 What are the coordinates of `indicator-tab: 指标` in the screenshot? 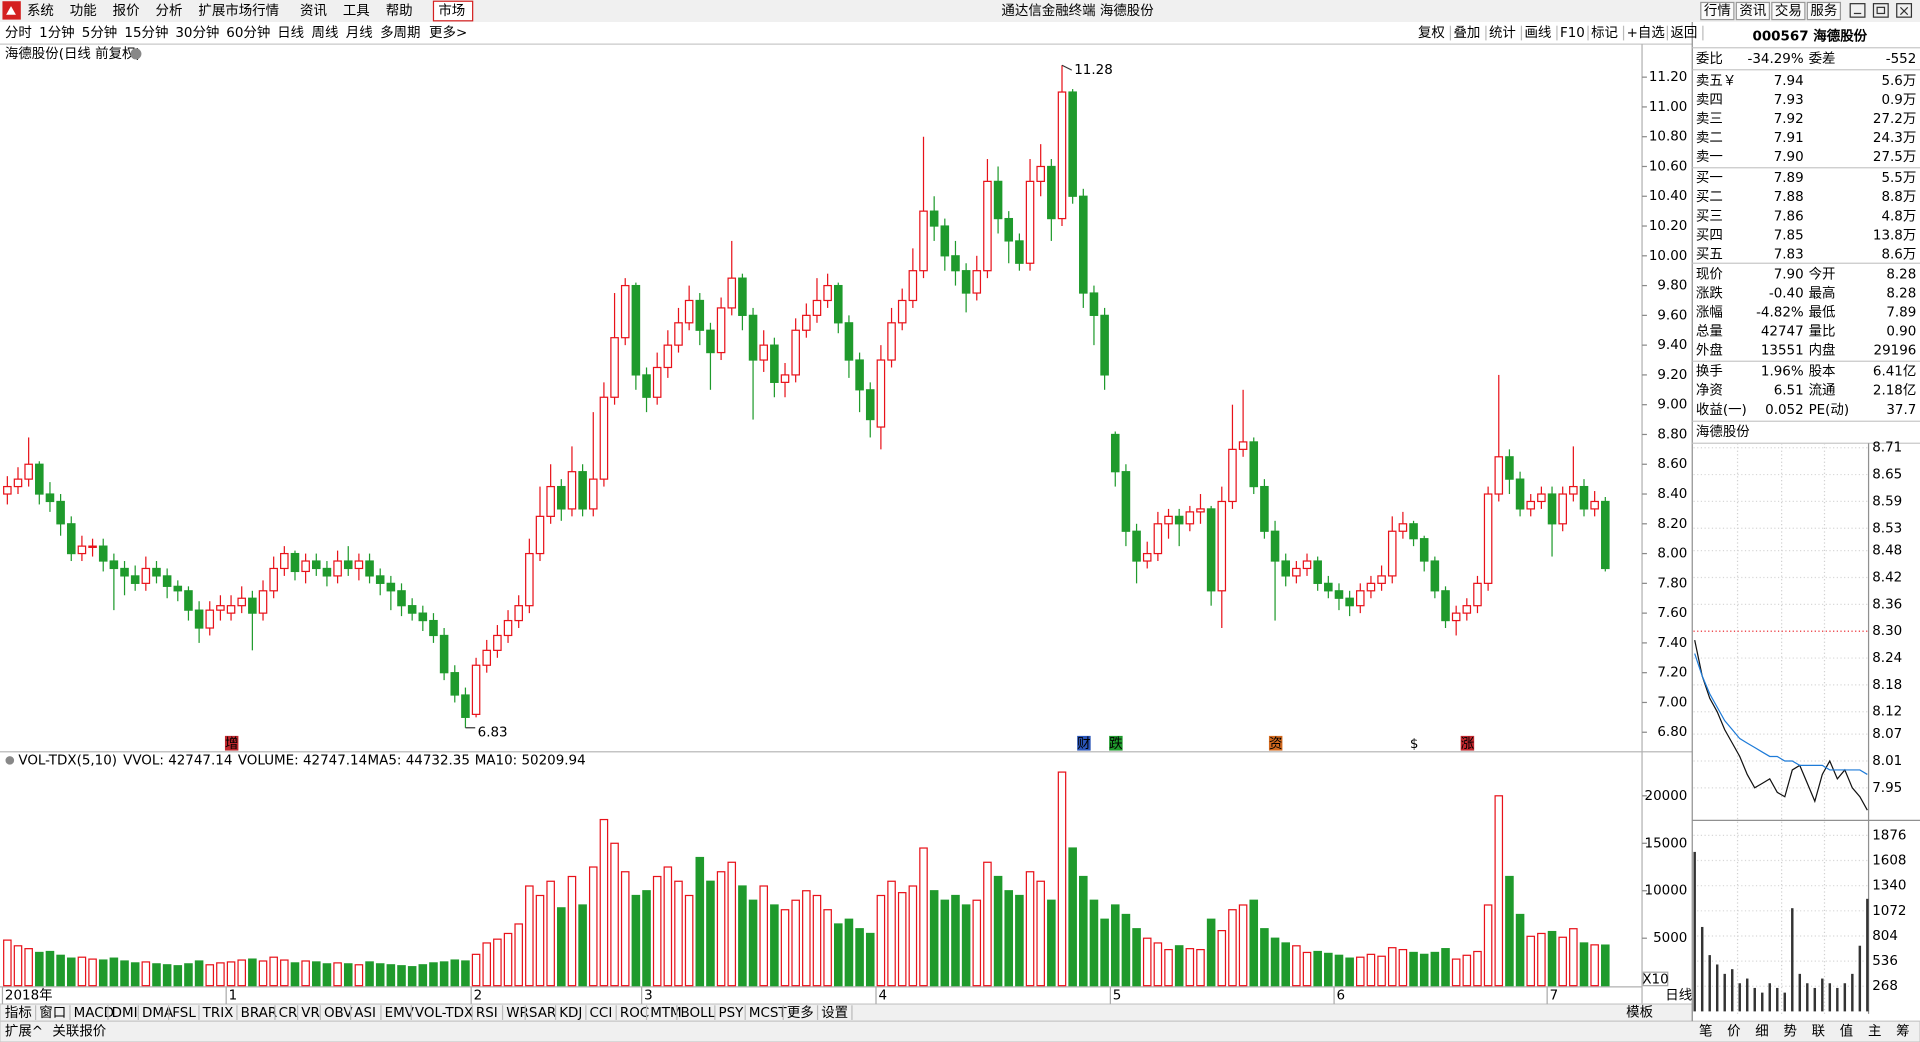 It's located at (18, 1013).